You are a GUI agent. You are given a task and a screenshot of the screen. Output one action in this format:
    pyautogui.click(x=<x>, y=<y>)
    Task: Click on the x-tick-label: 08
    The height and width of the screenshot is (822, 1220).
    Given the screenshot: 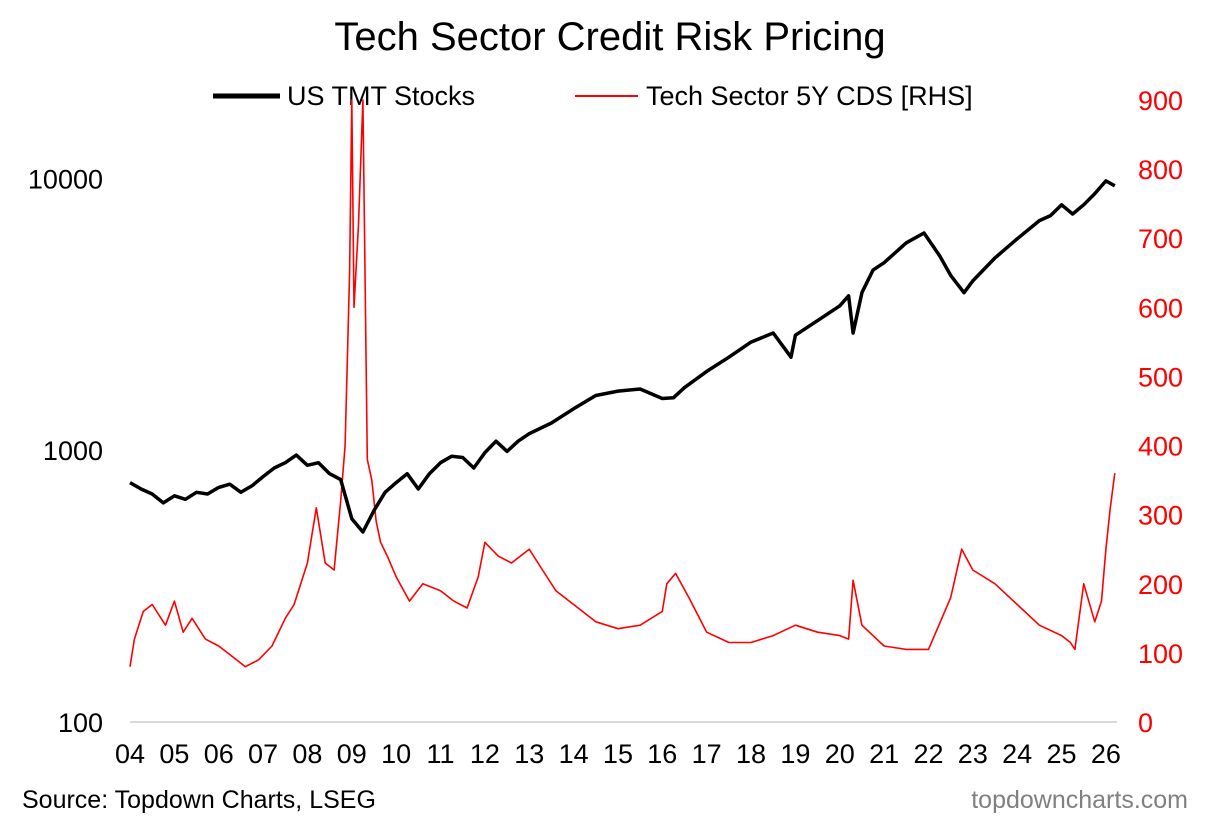 What is the action you would take?
    pyautogui.click(x=307, y=754)
    